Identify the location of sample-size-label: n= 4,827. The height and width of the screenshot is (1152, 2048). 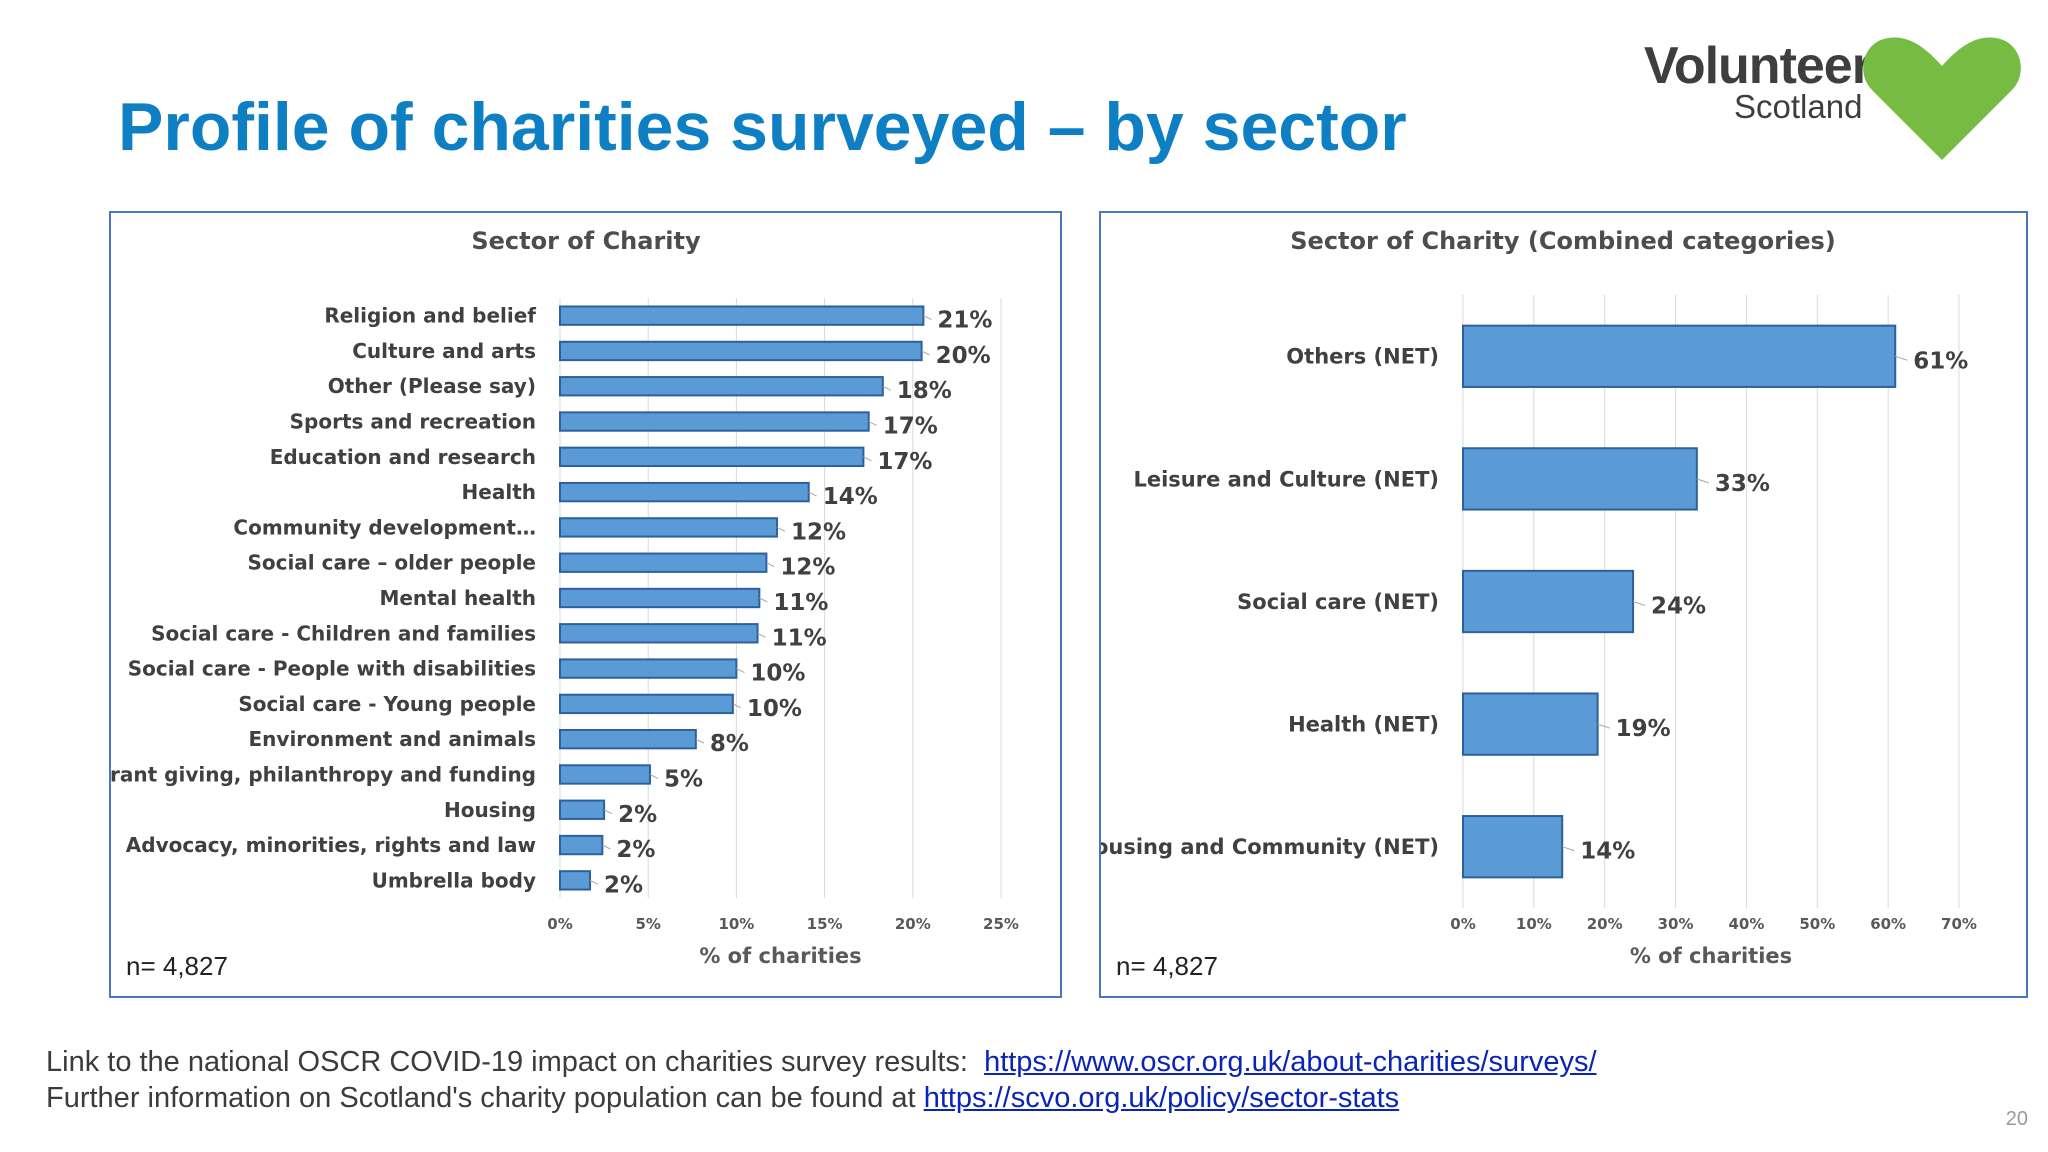
(1167, 966).